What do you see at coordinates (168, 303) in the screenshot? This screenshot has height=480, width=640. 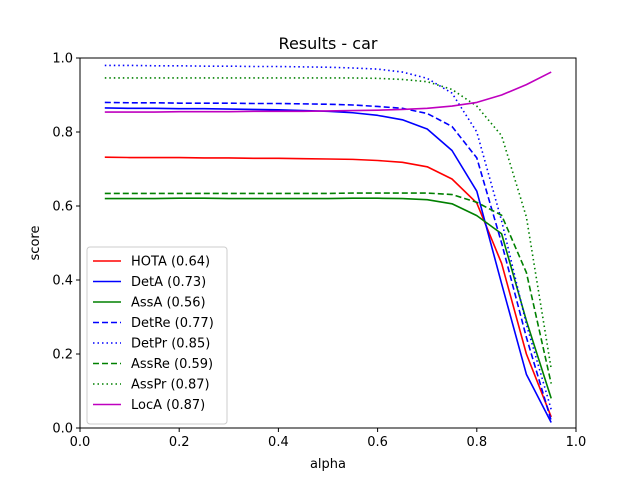 I see `legend-label-assa: AssA (0.56)` at bounding box center [168, 303].